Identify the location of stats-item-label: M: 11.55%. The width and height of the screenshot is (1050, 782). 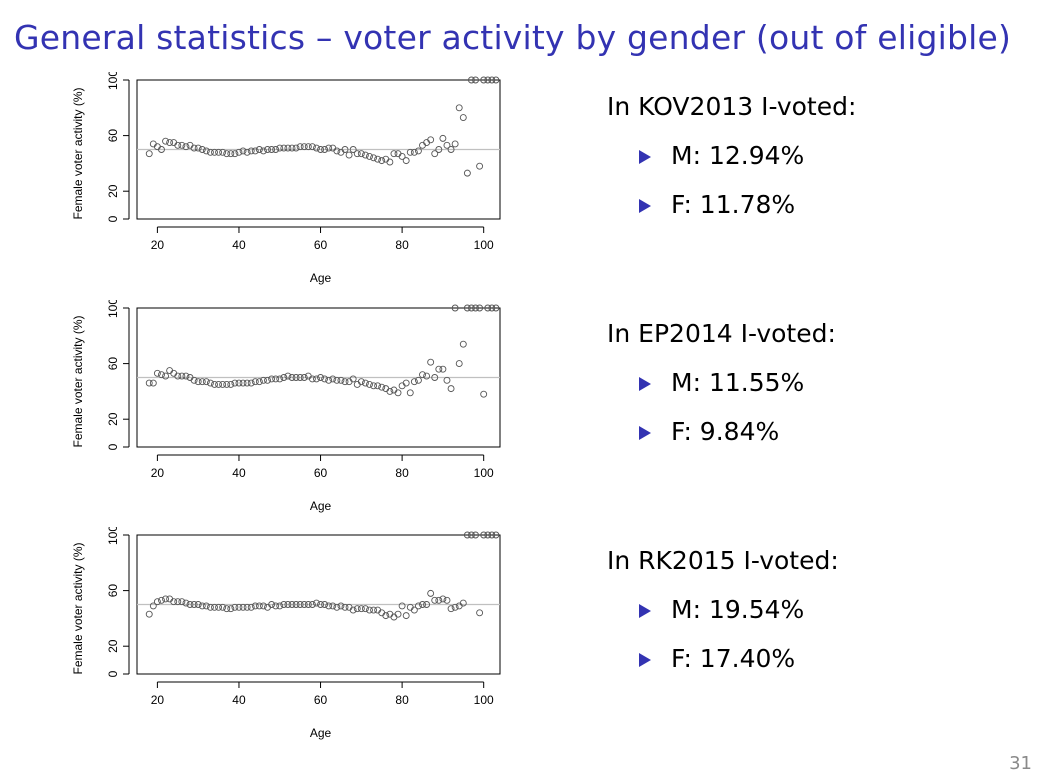
(738, 382).